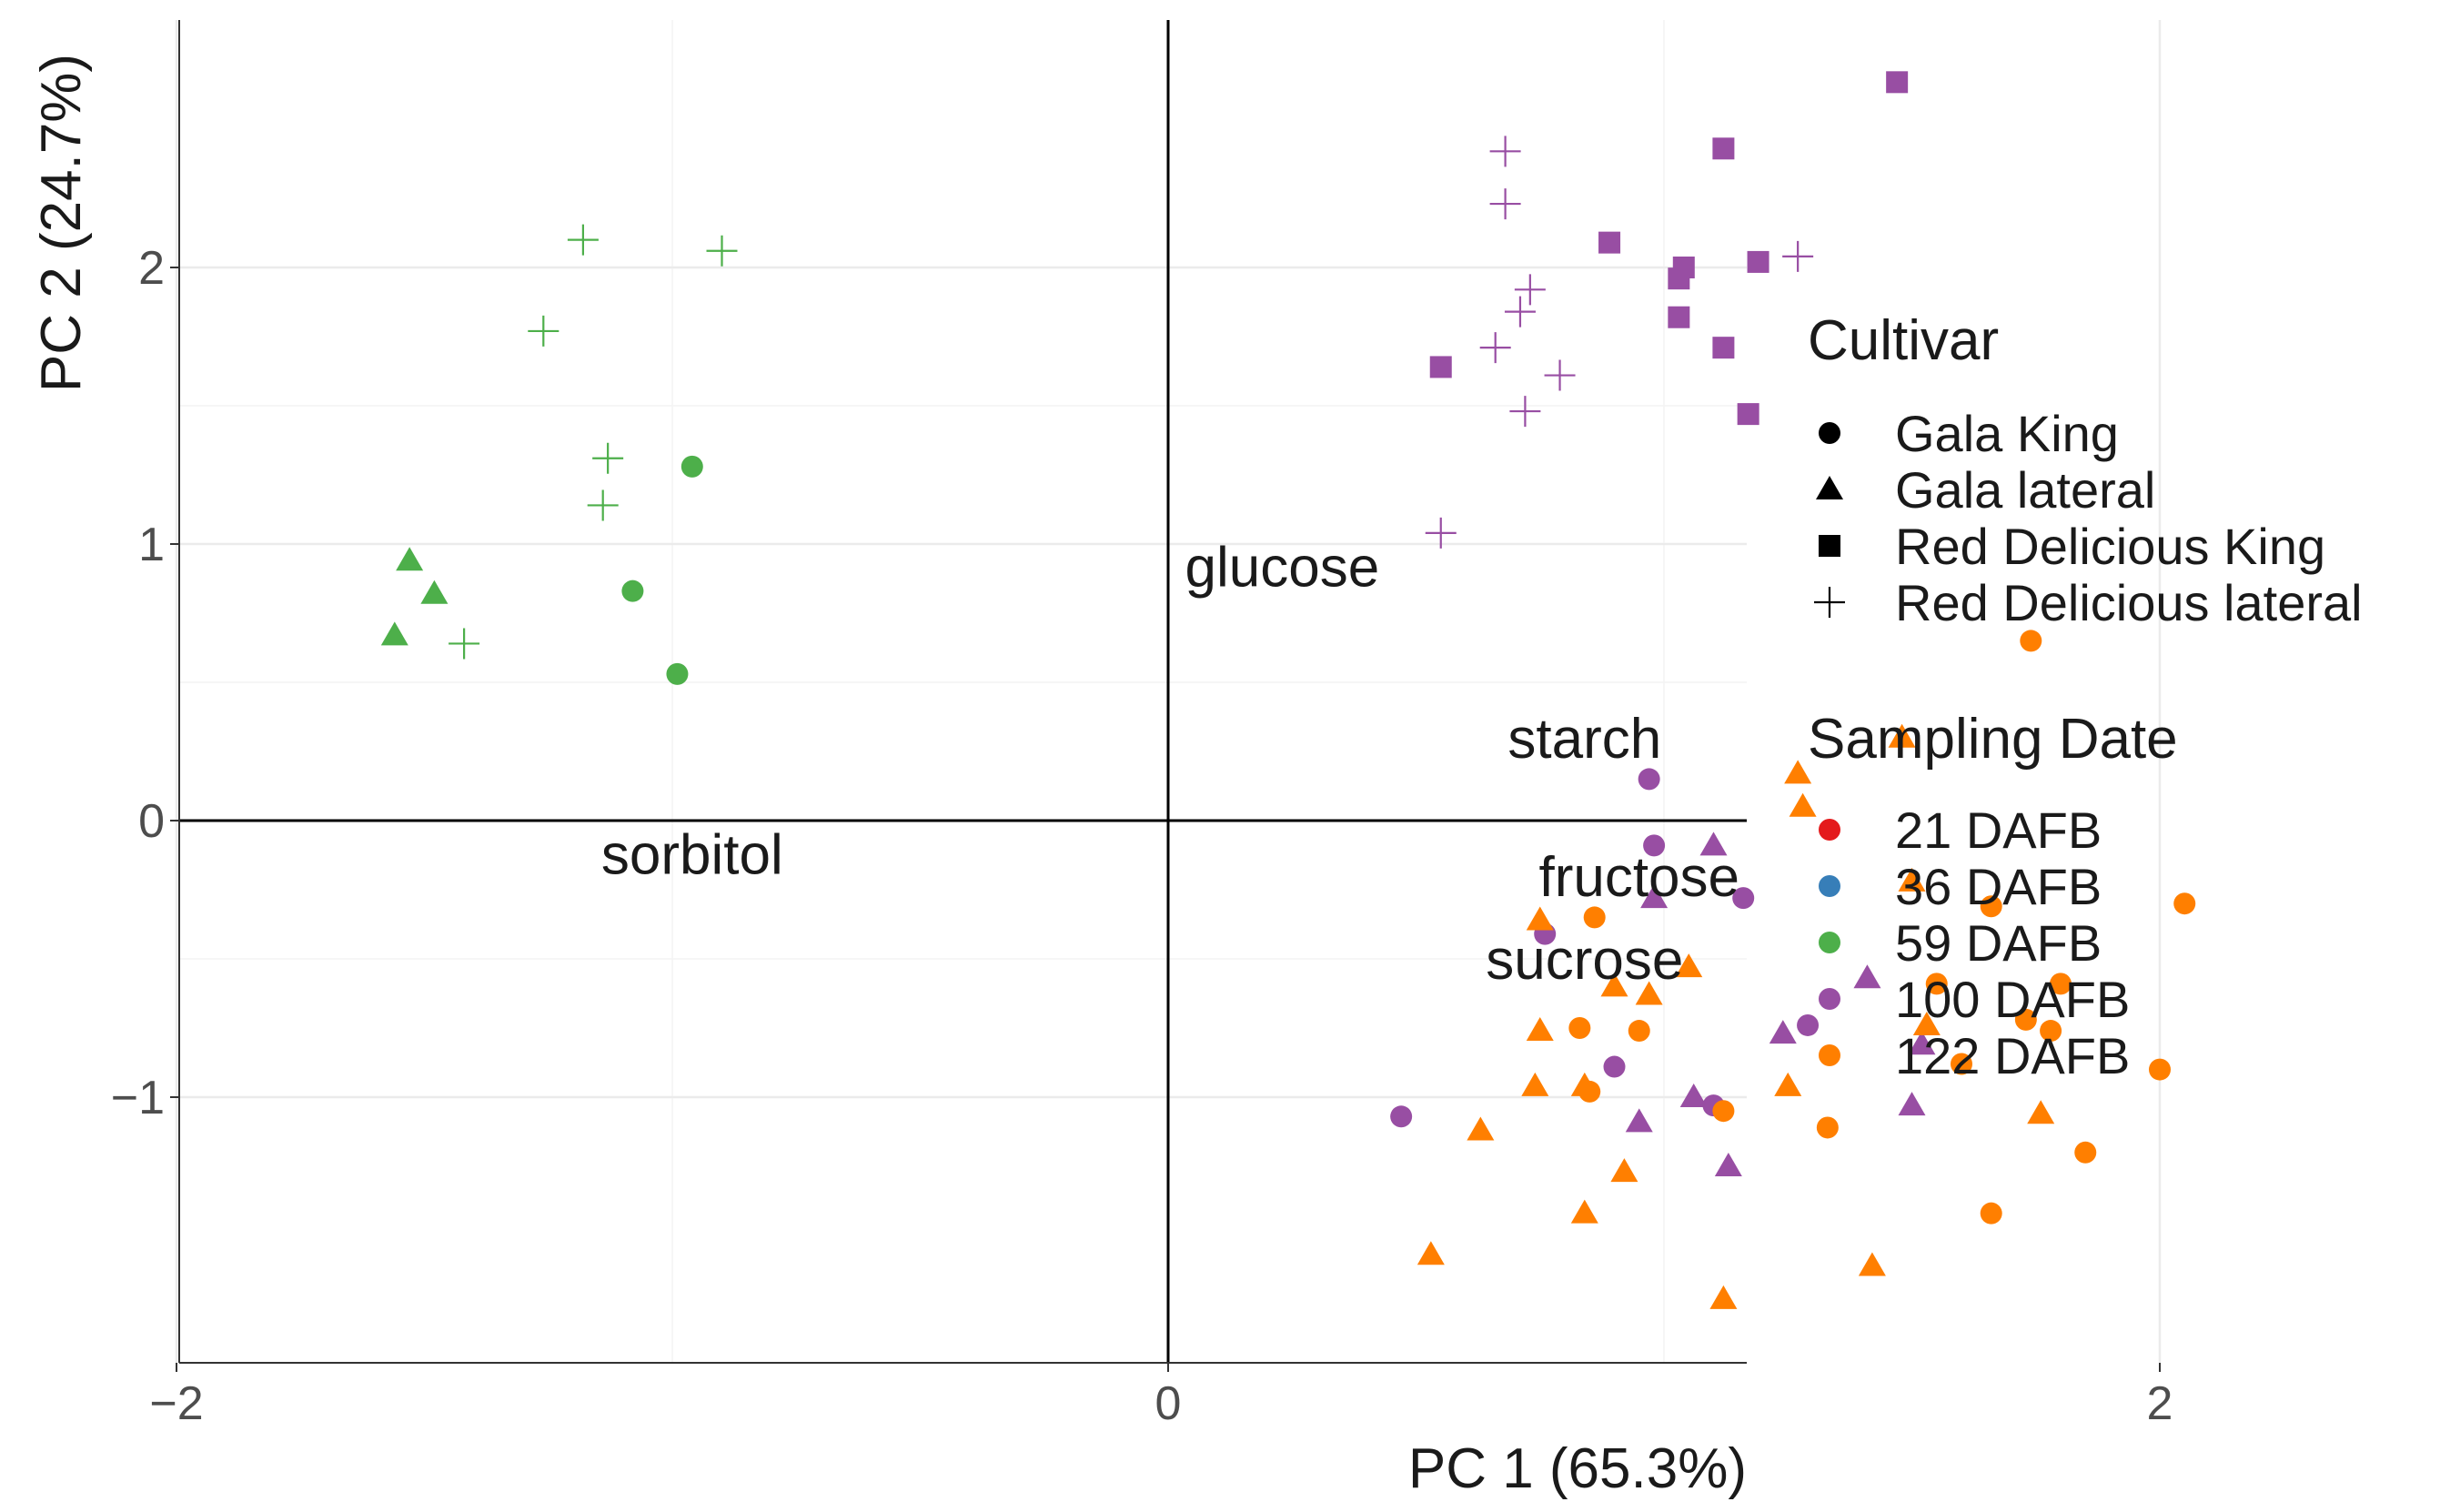 Image resolution: width=2450 pixels, height=1512 pixels. Describe the element at coordinates (1993, 740) in the screenshot. I see `legend-date-title: Sampling Date` at that location.